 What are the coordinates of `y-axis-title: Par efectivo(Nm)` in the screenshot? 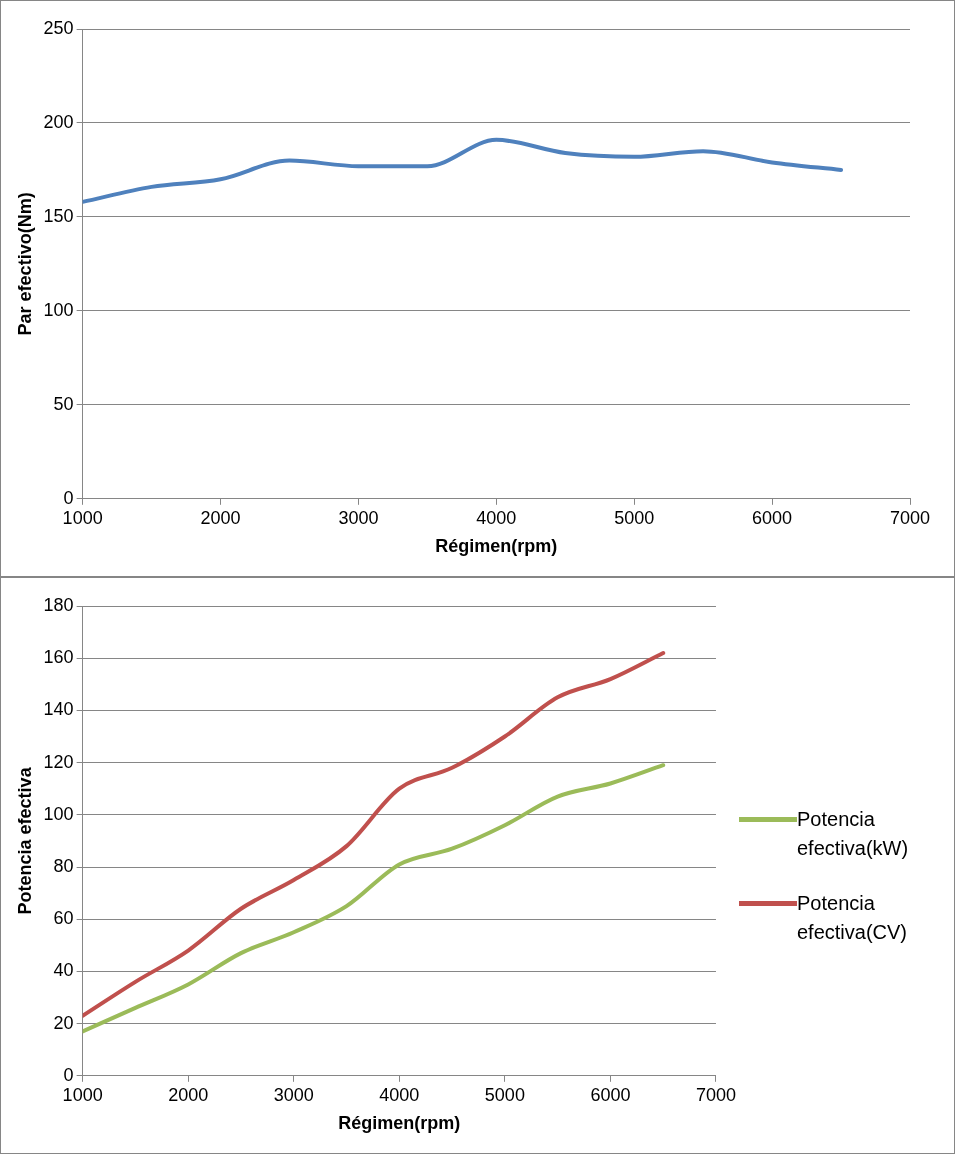 It's located at (24, 264).